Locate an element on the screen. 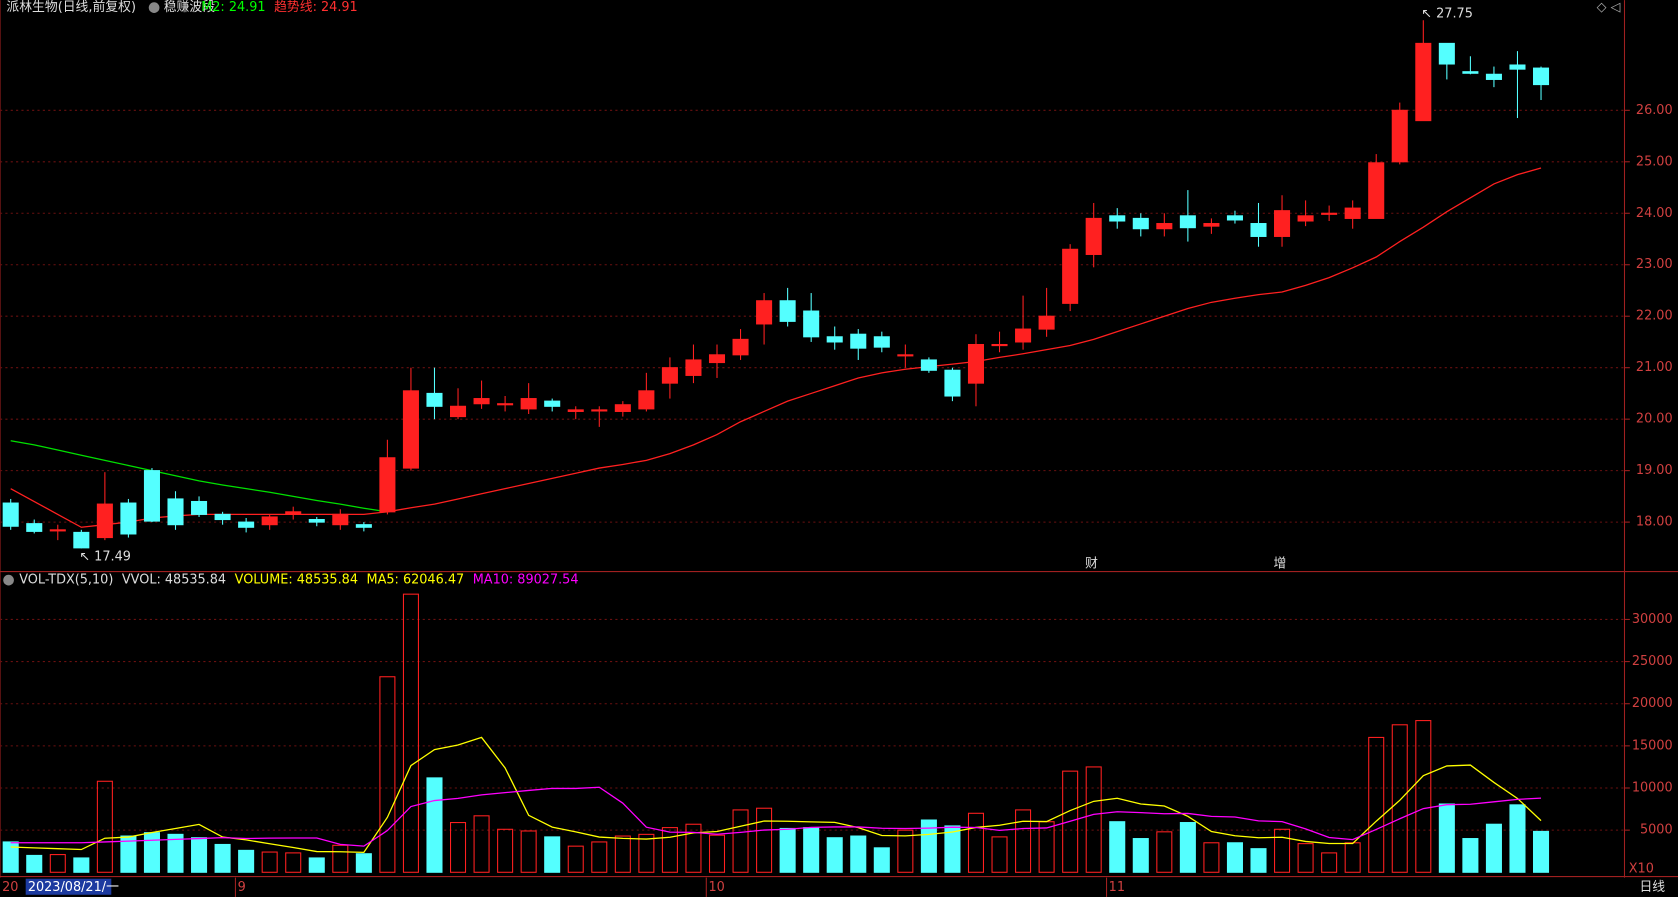 The height and width of the screenshot is (897, 1678). price-annotation: 27.75 is located at coordinates (1454, 13).